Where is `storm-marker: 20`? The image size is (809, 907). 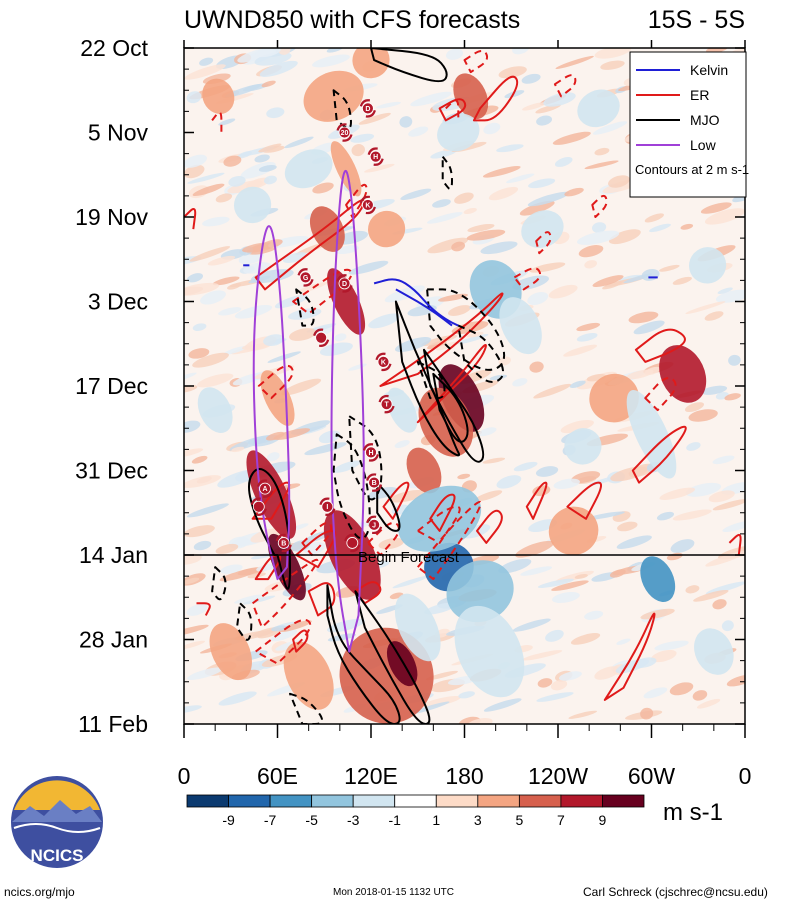
storm-marker: 20 is located at coordinates (344, 132).